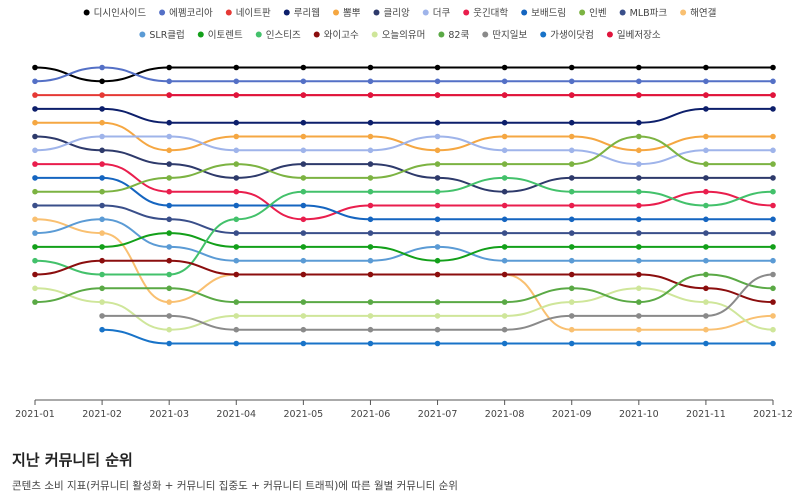 The width and height of the screenshot is (800, 500). I want to click on legend-item: 에펨코리아, so click(186, 13).